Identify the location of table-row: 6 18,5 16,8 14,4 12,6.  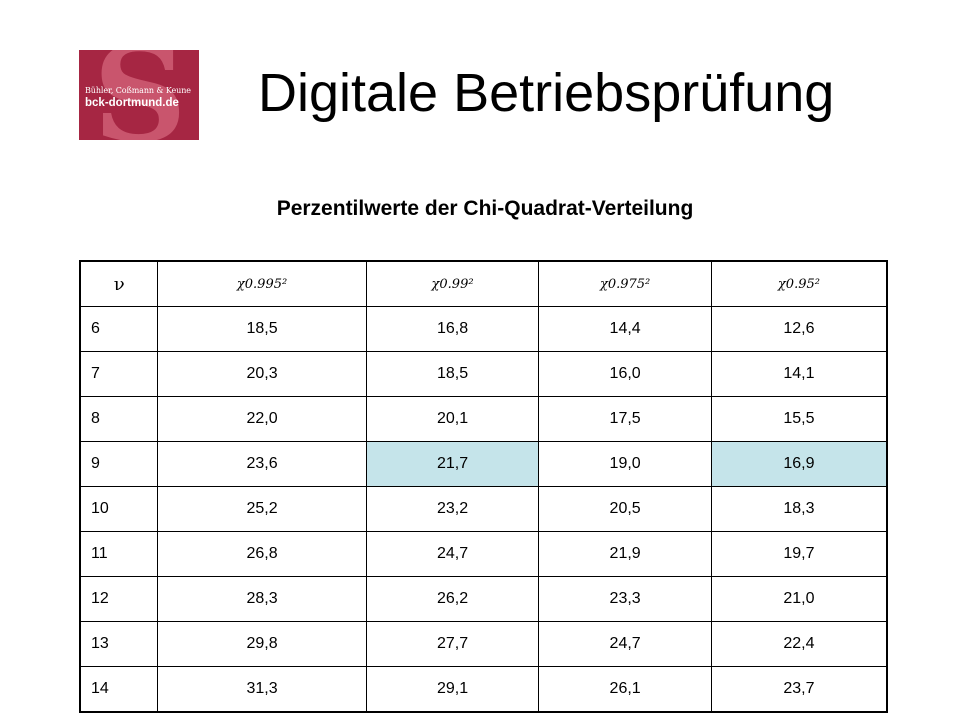
(483, 329).